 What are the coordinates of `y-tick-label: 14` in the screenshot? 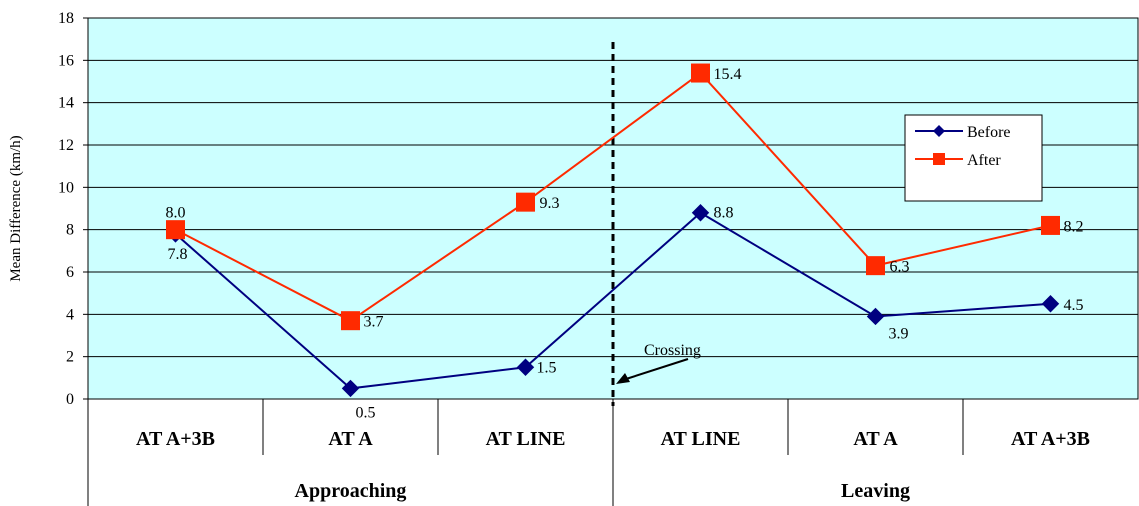 It's located at (66, 103).